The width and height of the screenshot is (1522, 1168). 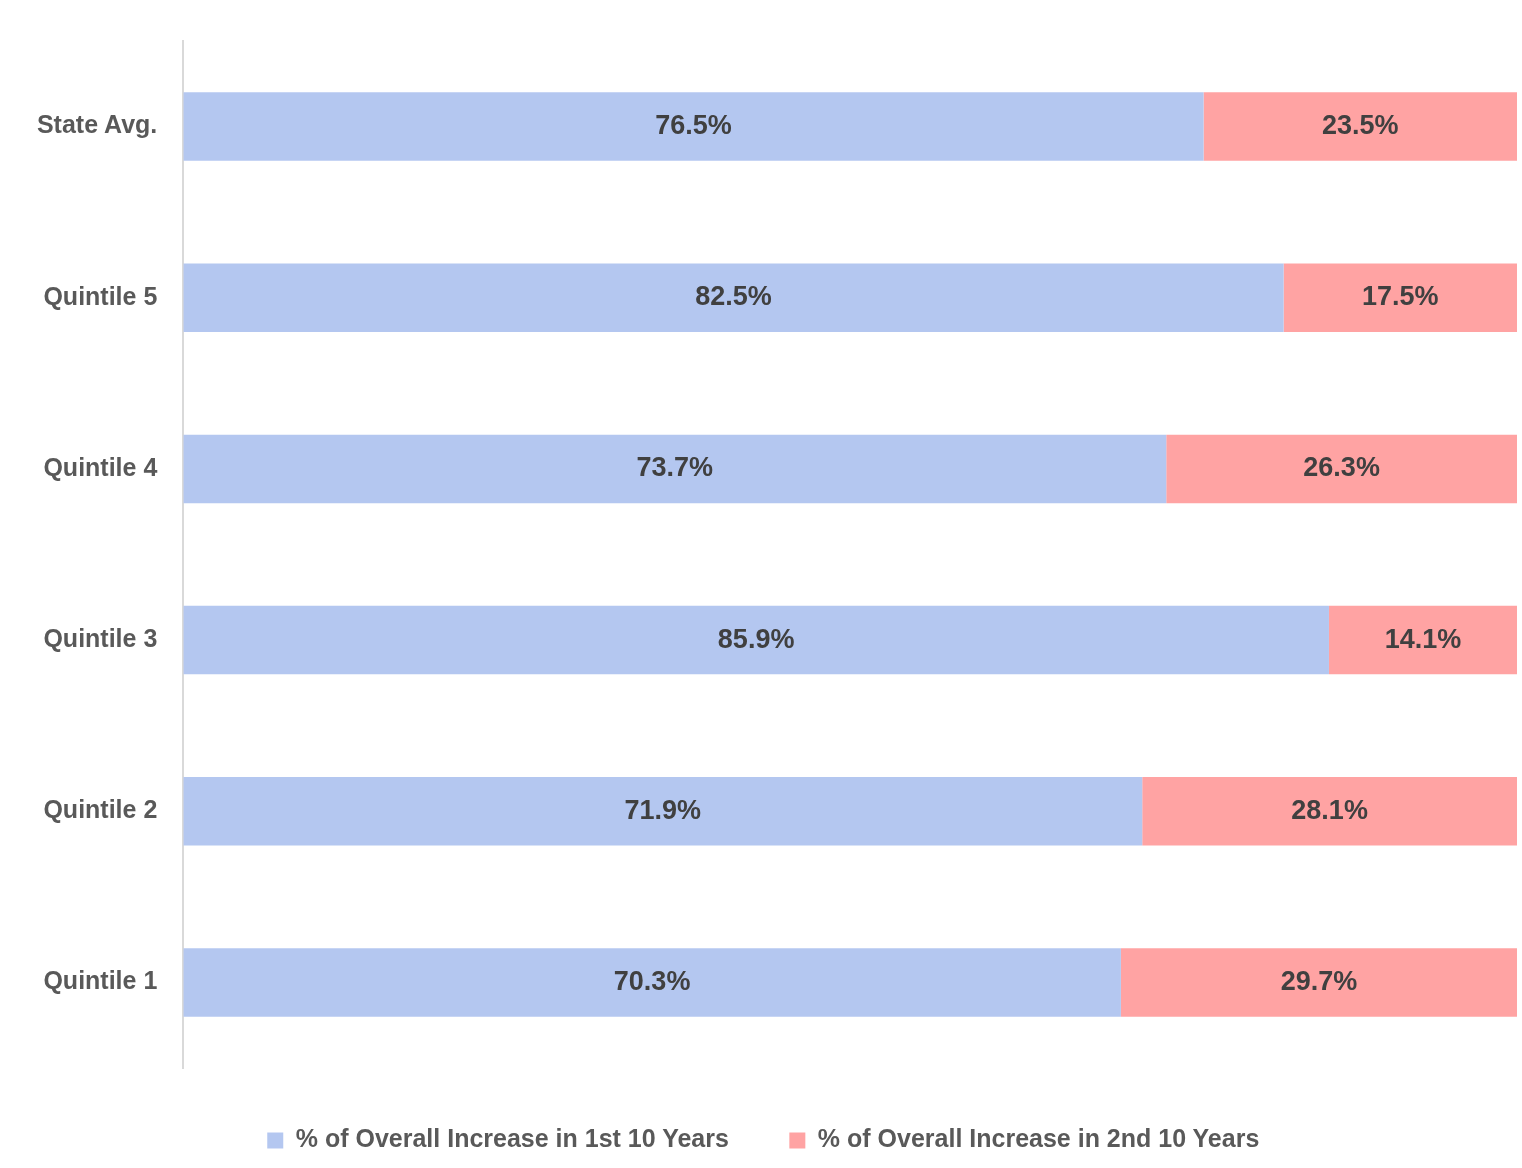 What do you see at coordinates (100, 980) in the screenshot?
I see `y-tick-label: Quintile 1` at bounding box center [100, 980].